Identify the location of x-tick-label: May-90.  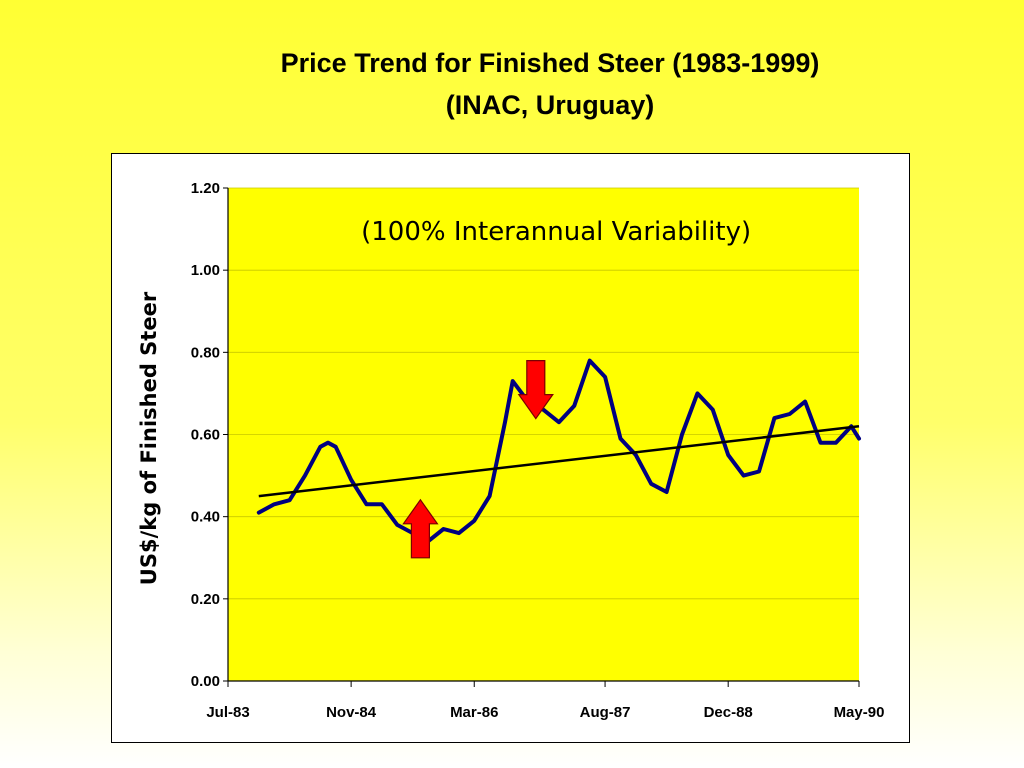
(859, 712).